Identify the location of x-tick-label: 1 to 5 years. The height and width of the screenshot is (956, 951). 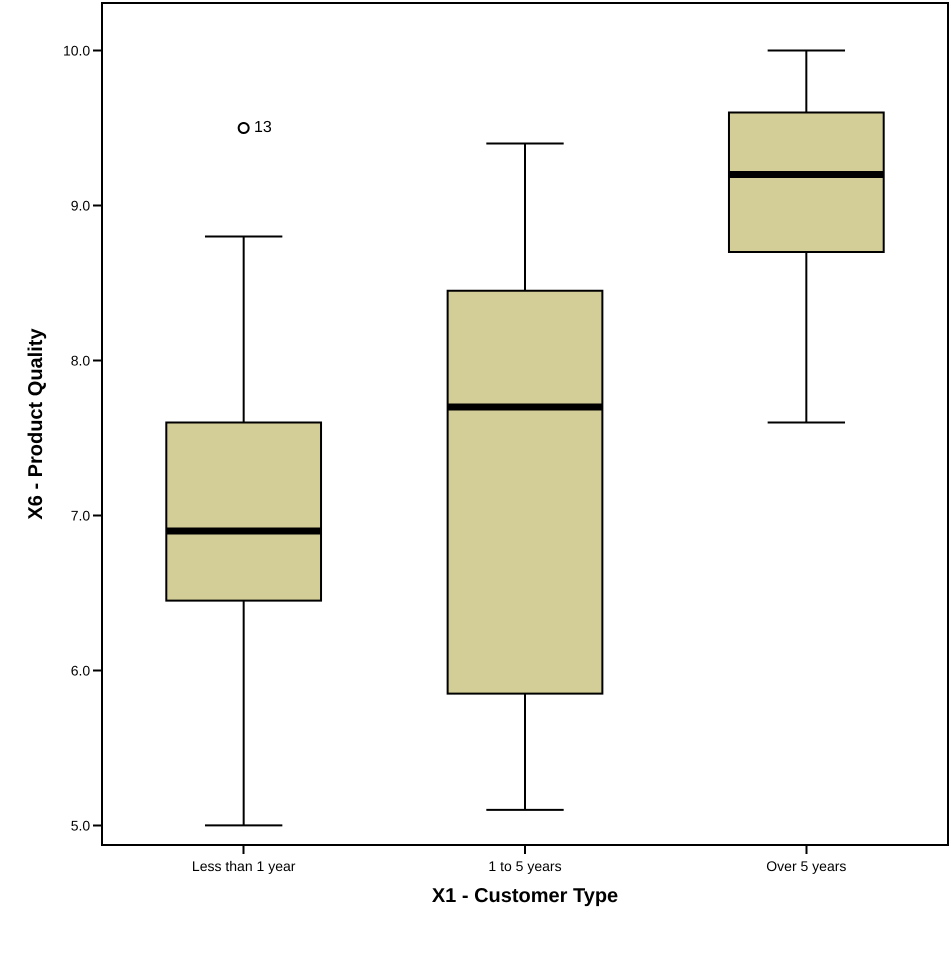
(525, 866).